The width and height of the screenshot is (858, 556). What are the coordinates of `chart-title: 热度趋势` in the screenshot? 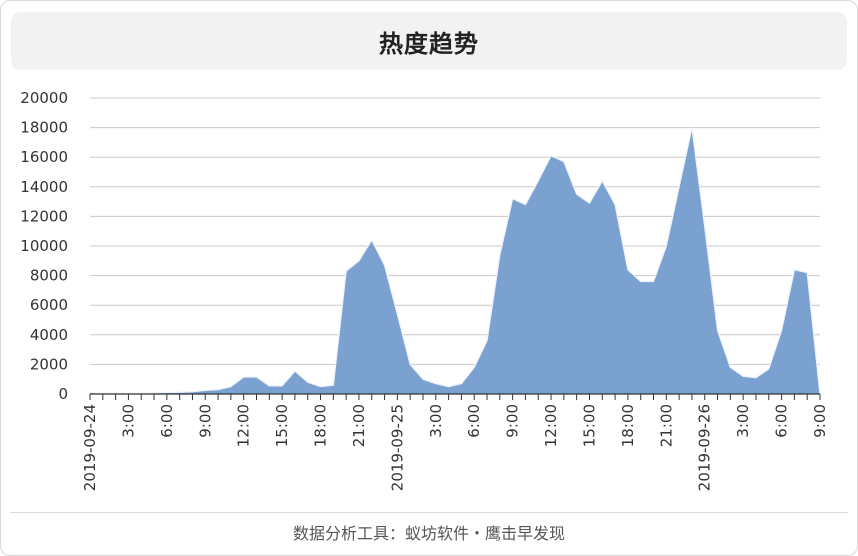 It's located at (429, 43).